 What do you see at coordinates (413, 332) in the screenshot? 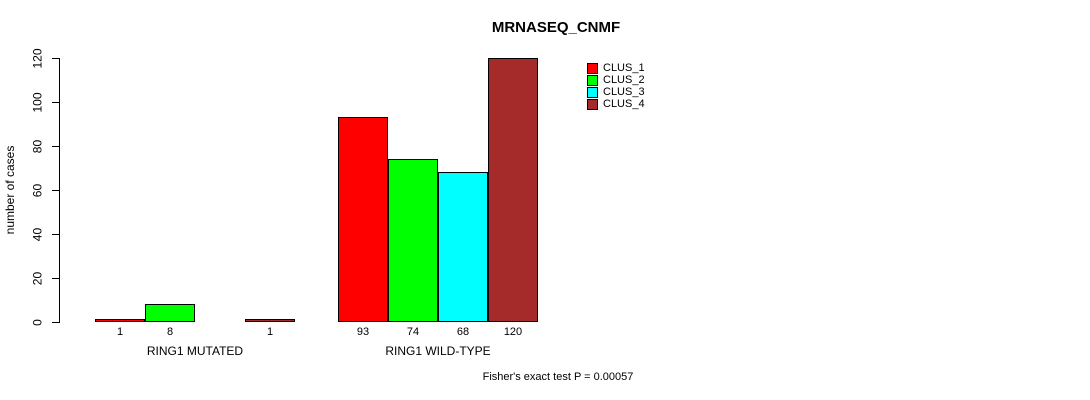
I see `bar-value-label: 74` at bounding box center [413, 332].